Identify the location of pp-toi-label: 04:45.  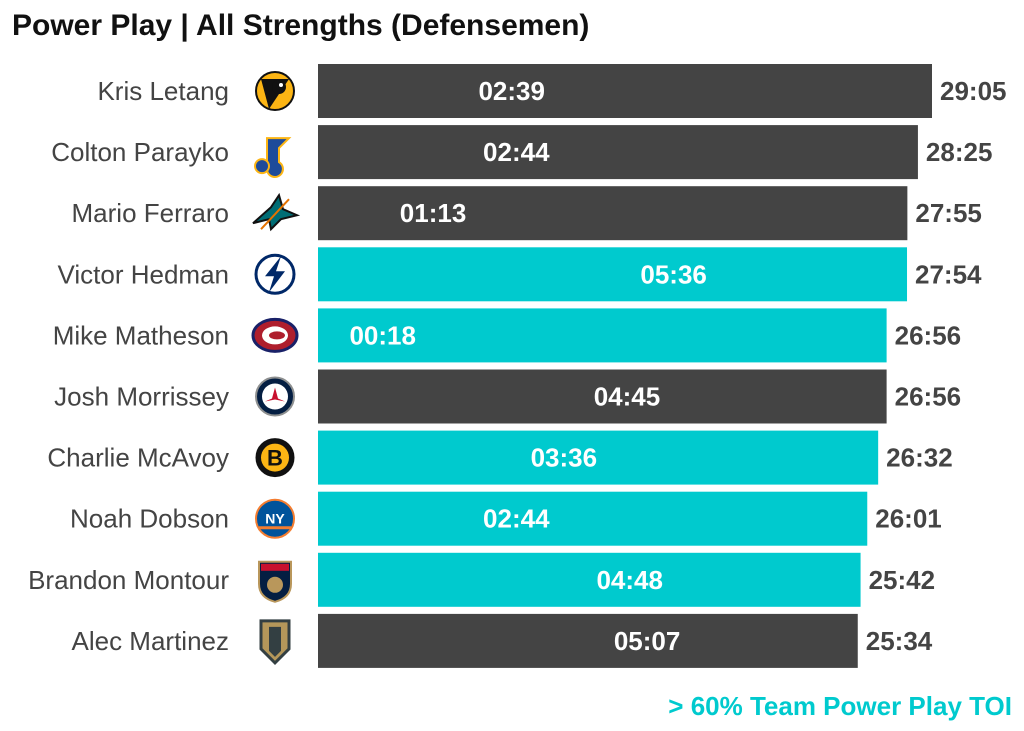
(627, 397).